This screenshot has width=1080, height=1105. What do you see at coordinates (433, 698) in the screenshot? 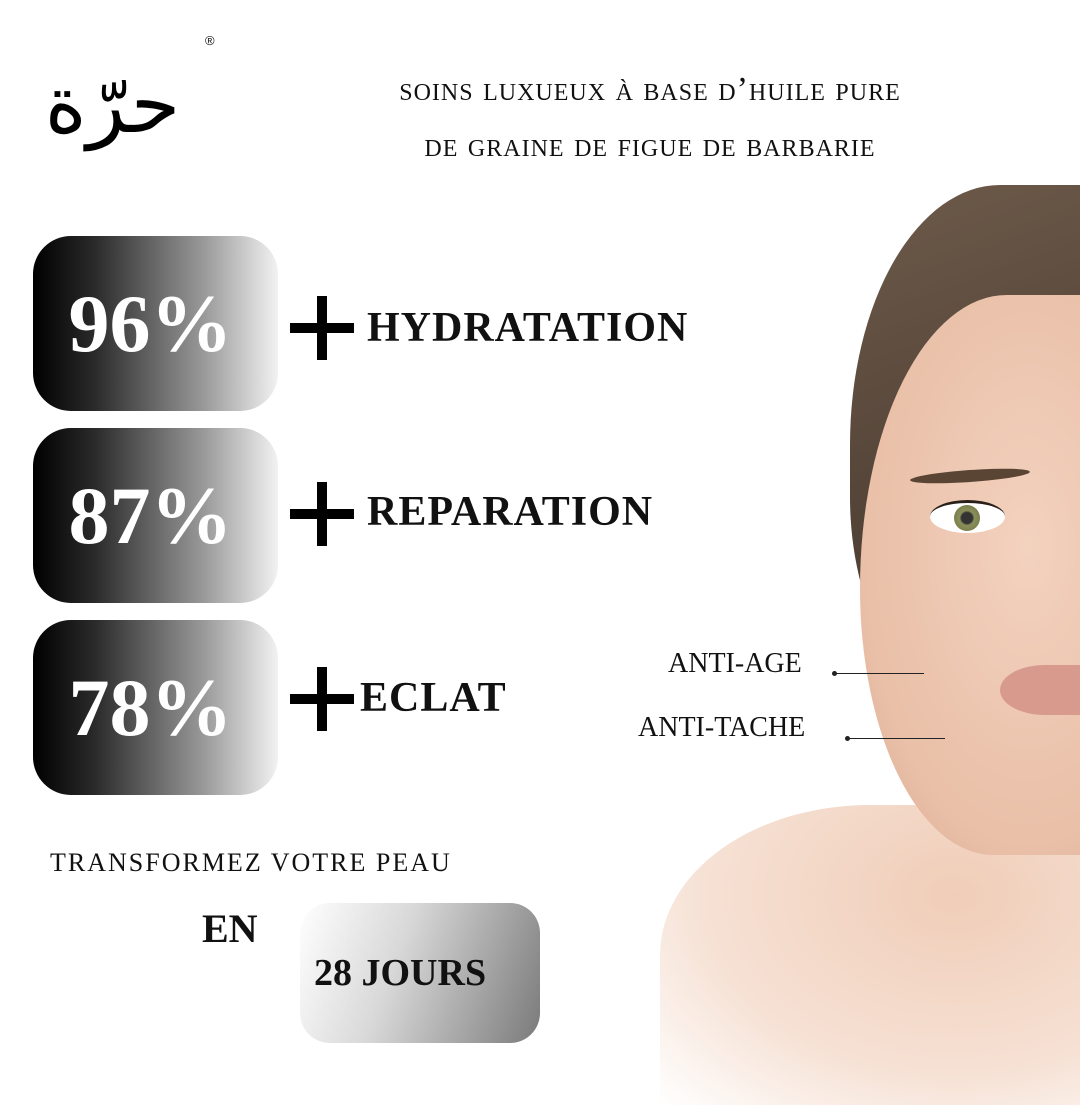
I see `stat-benefit: ECLAT` at bounding box center [433, 698].